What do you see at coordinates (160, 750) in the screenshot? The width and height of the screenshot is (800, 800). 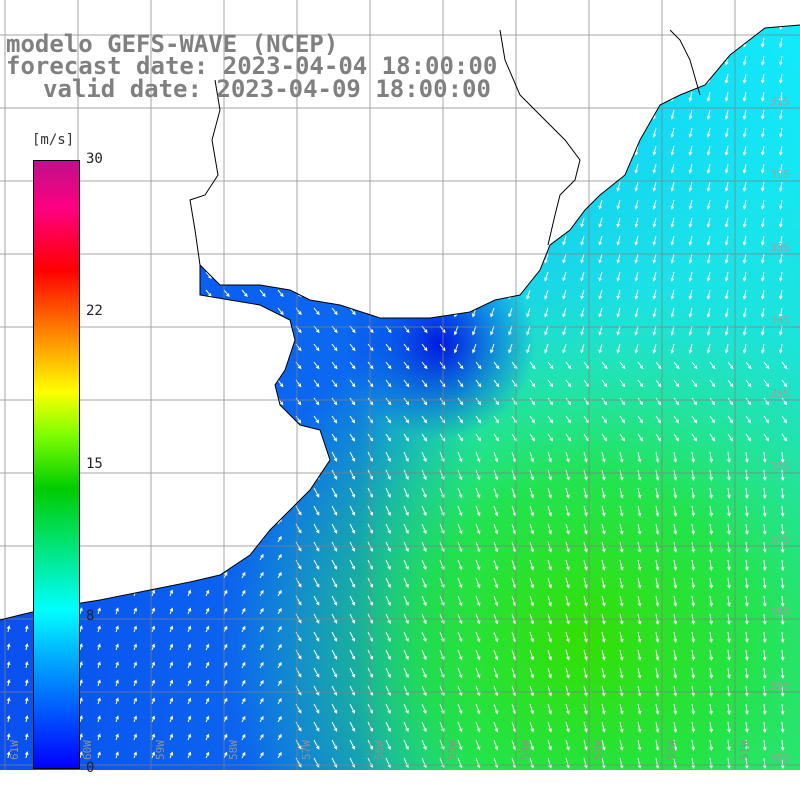 I see `lon-label: 59W` at bounding box center [160, 750].